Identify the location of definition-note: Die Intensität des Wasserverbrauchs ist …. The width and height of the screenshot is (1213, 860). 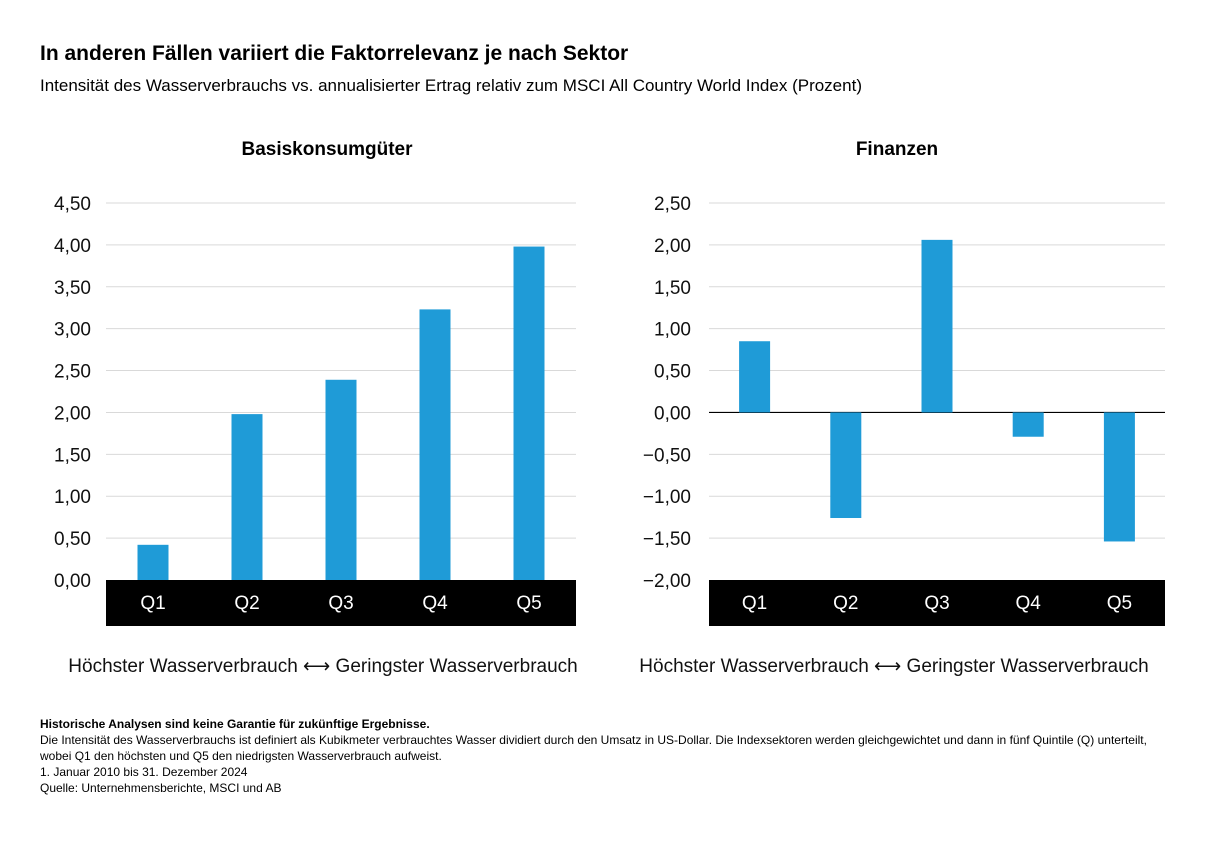
(593, 748).